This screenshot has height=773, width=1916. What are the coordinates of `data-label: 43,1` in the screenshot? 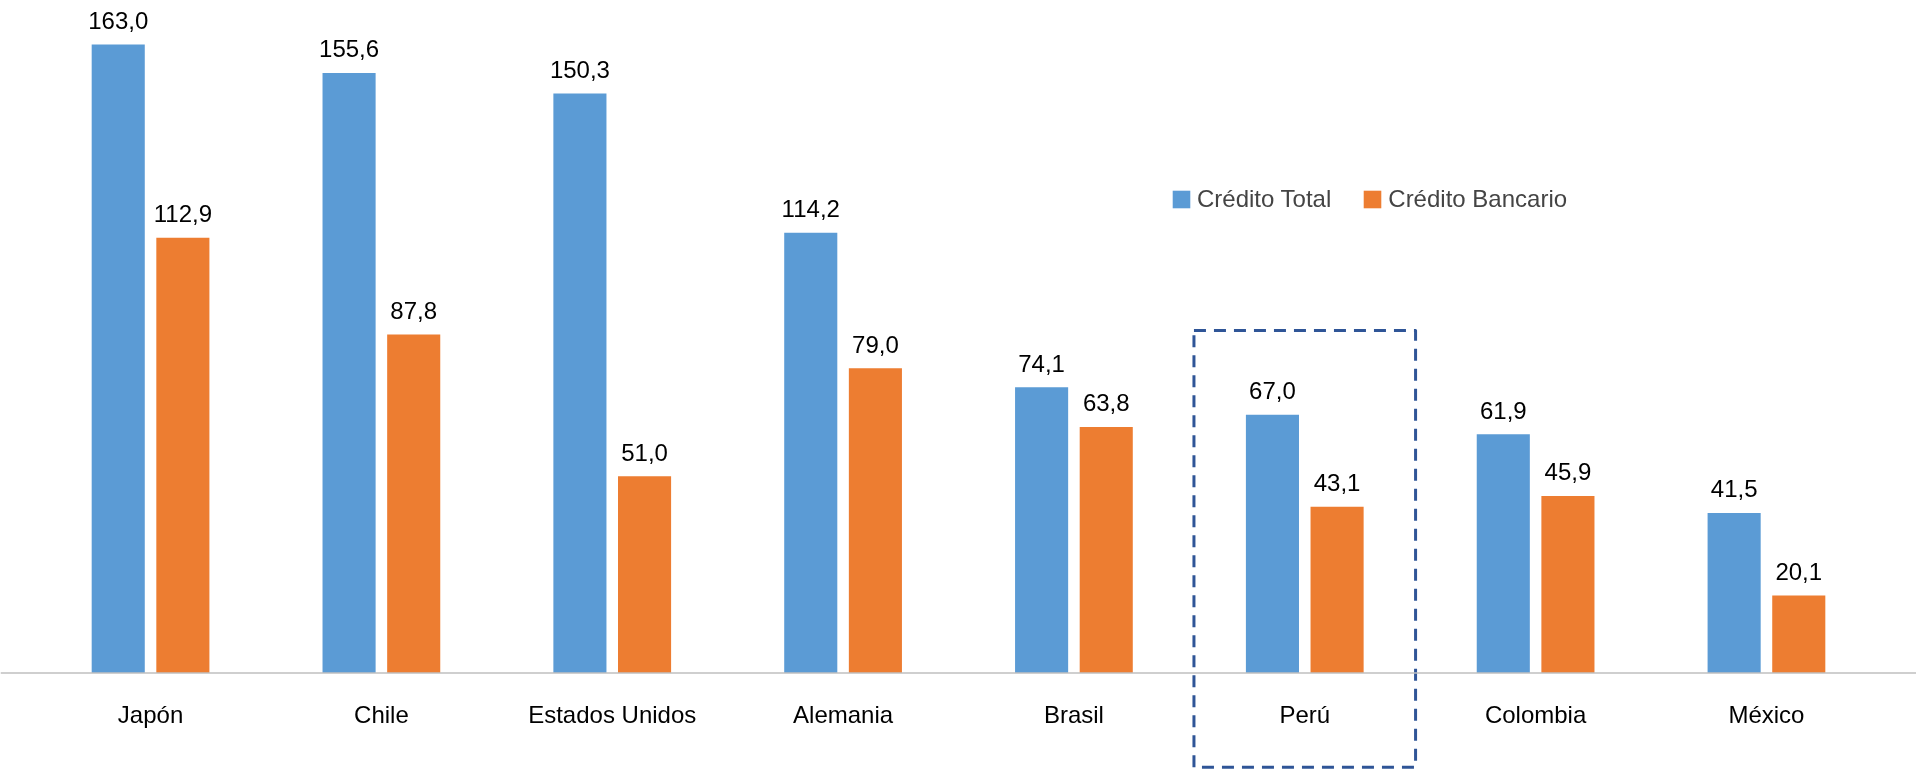 It's located at (1337, 483).